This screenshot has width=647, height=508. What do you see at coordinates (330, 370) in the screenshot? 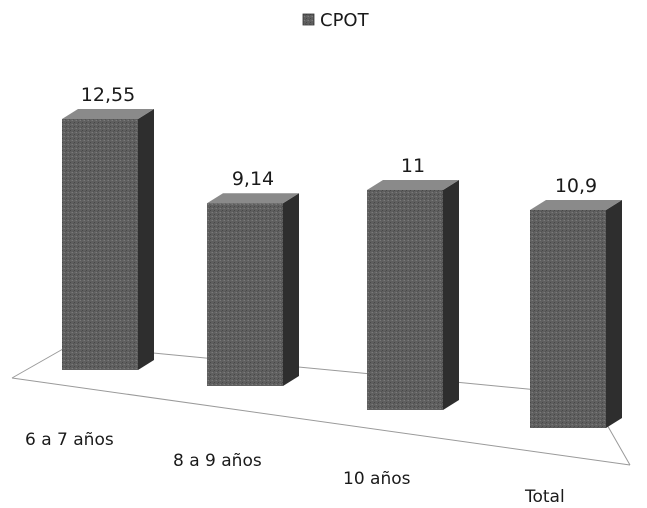
I see `floor-back-edge` at bounding box center [330, 370].